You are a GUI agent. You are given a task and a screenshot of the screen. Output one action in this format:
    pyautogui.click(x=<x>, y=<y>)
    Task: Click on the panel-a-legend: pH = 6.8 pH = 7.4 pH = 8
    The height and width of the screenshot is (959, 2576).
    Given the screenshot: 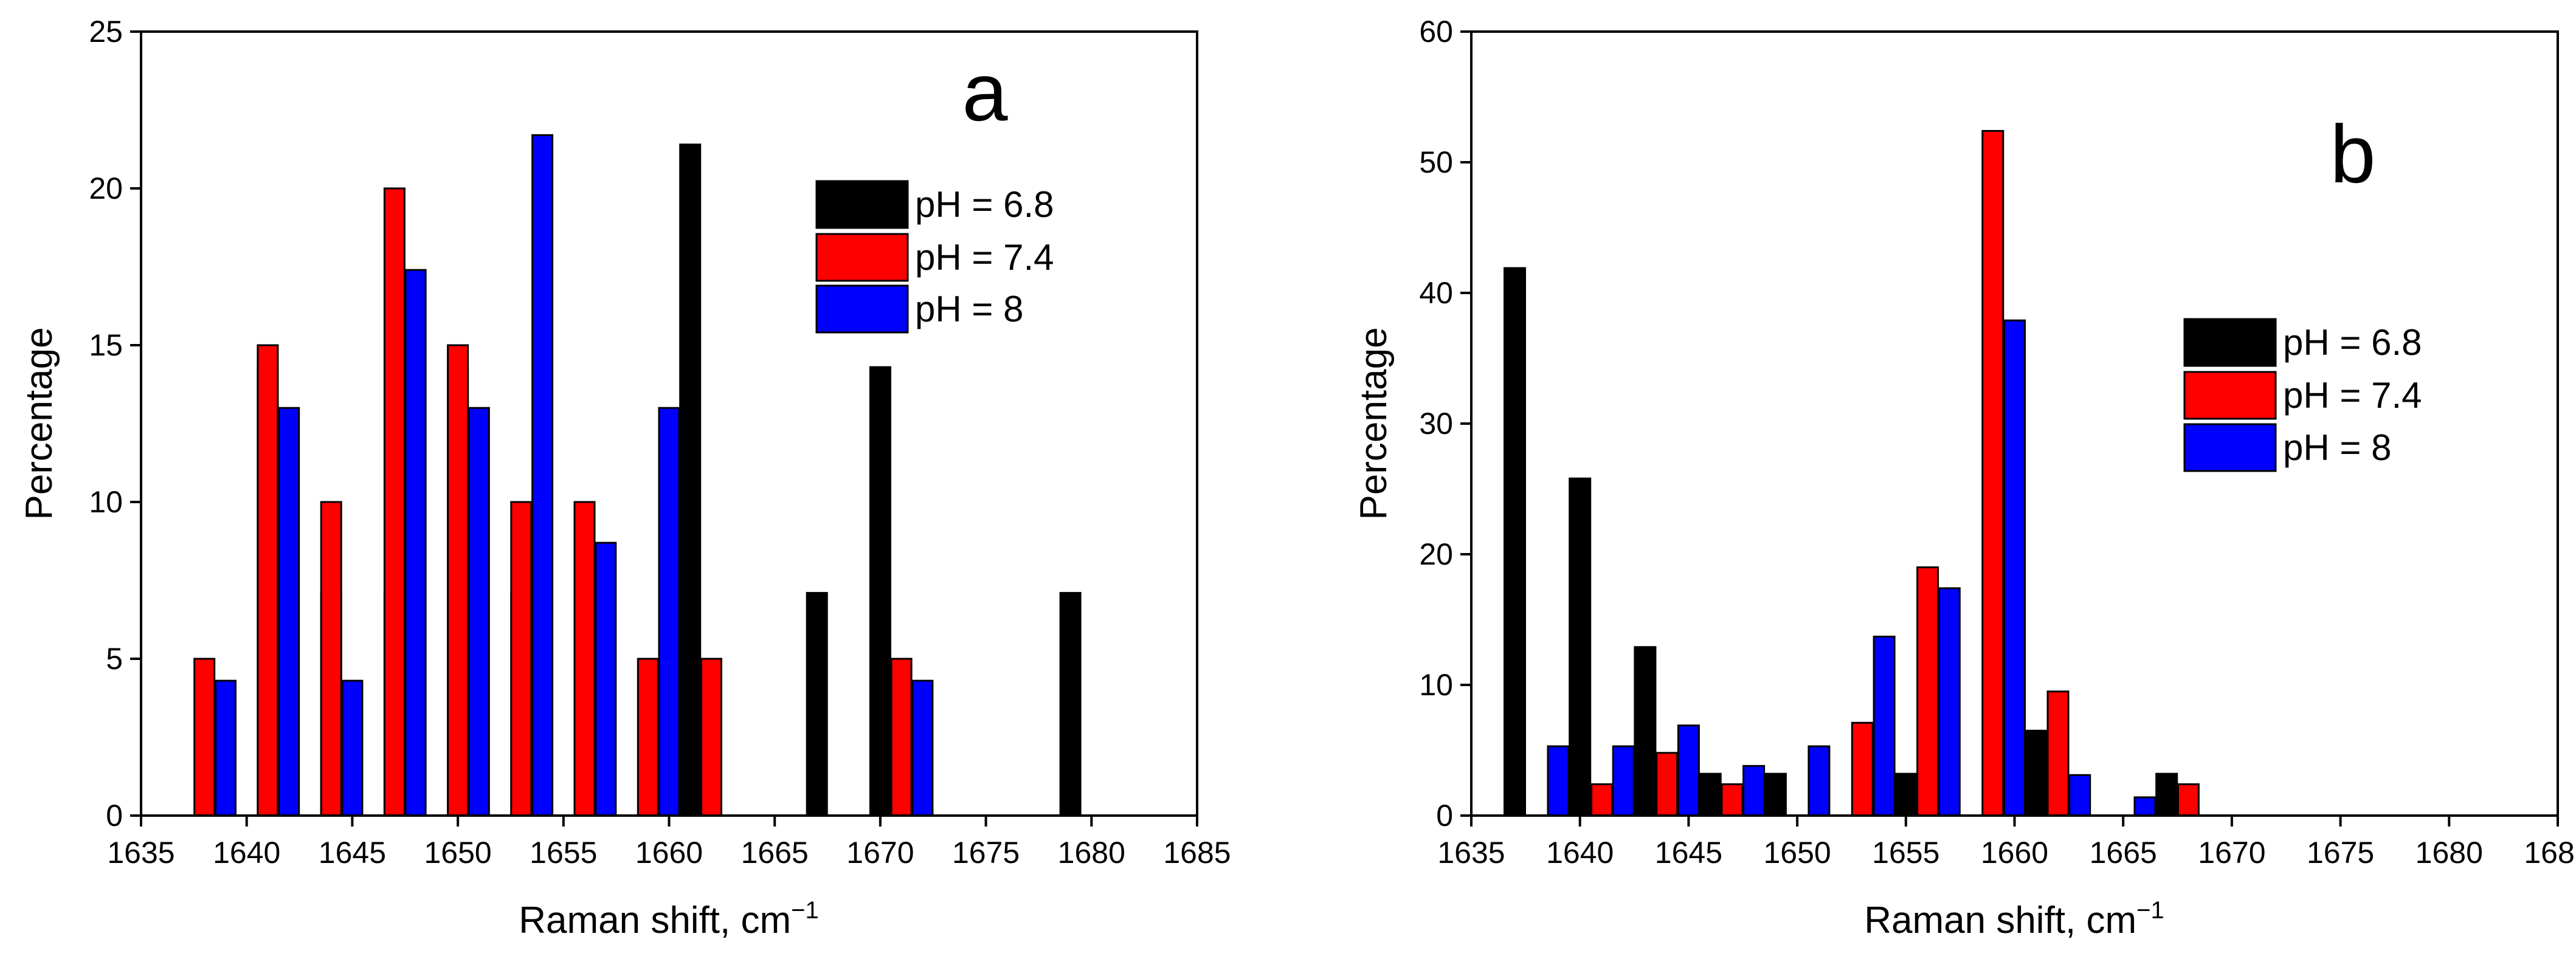 What is the action you would take?
    pyautogui.click(x=935, y=257)
    